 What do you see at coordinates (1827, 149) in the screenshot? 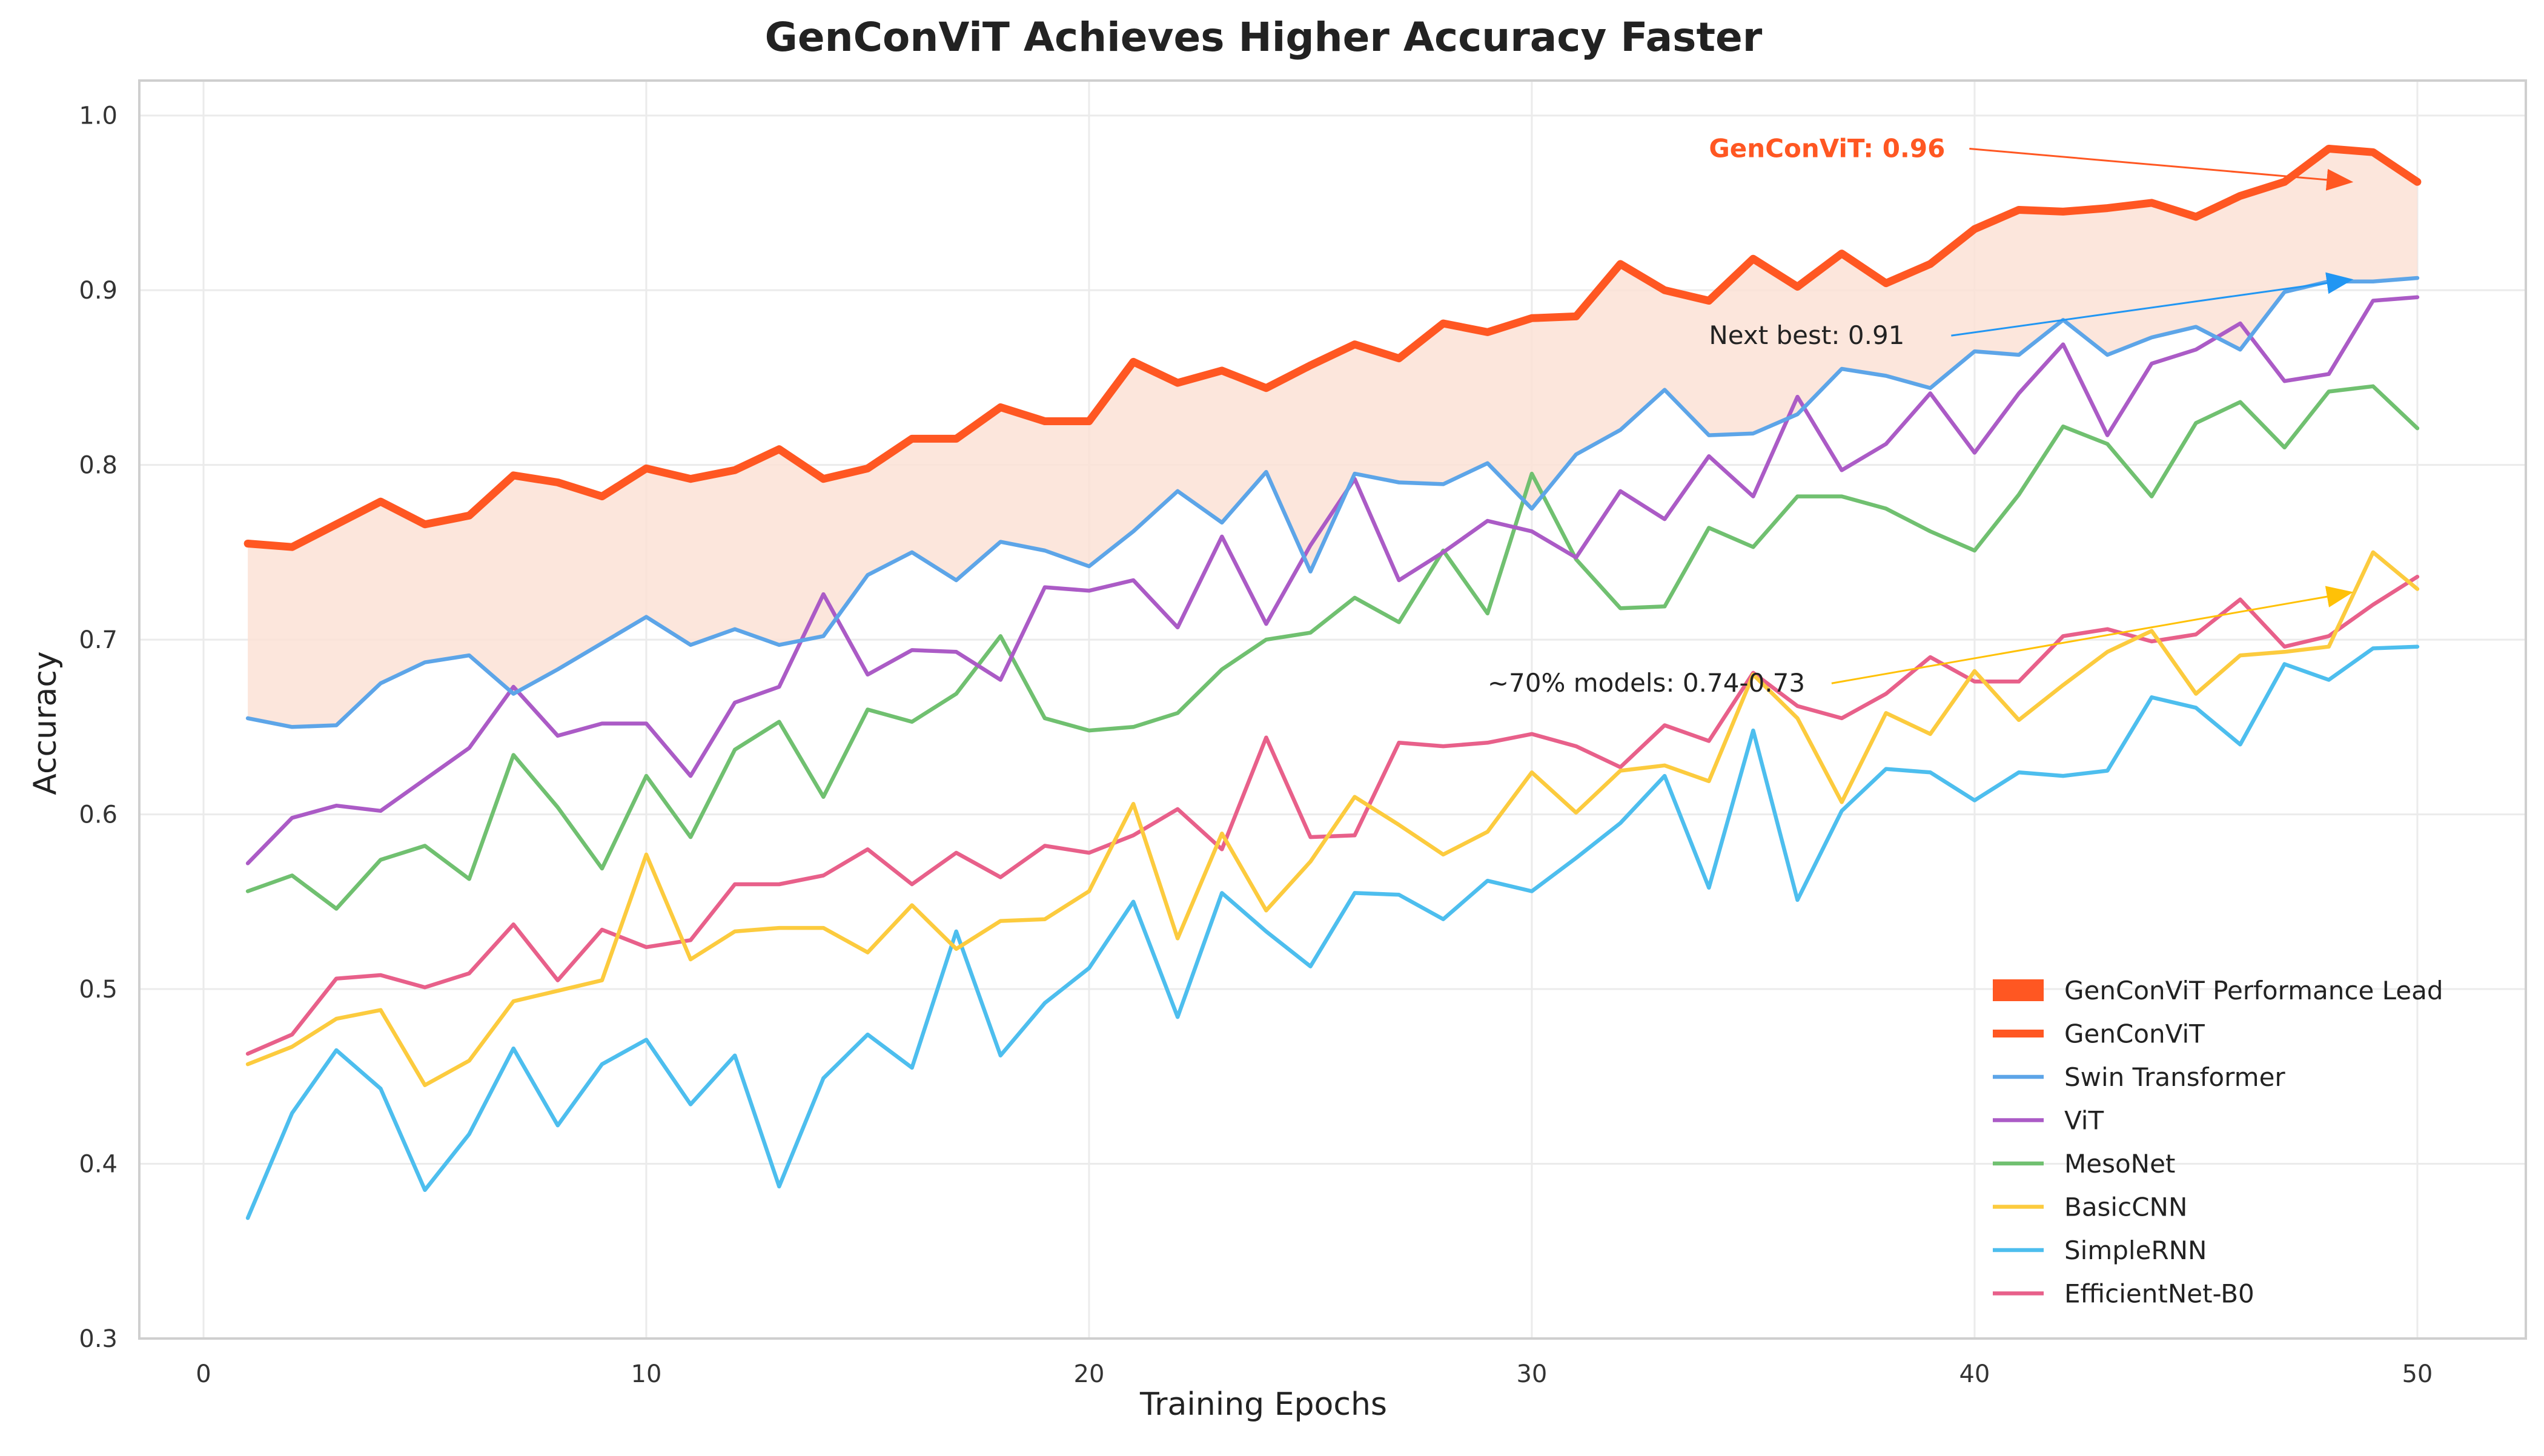
I see `annotation-text: GenConViT: 0.96` at bounding box center [1827, 149].